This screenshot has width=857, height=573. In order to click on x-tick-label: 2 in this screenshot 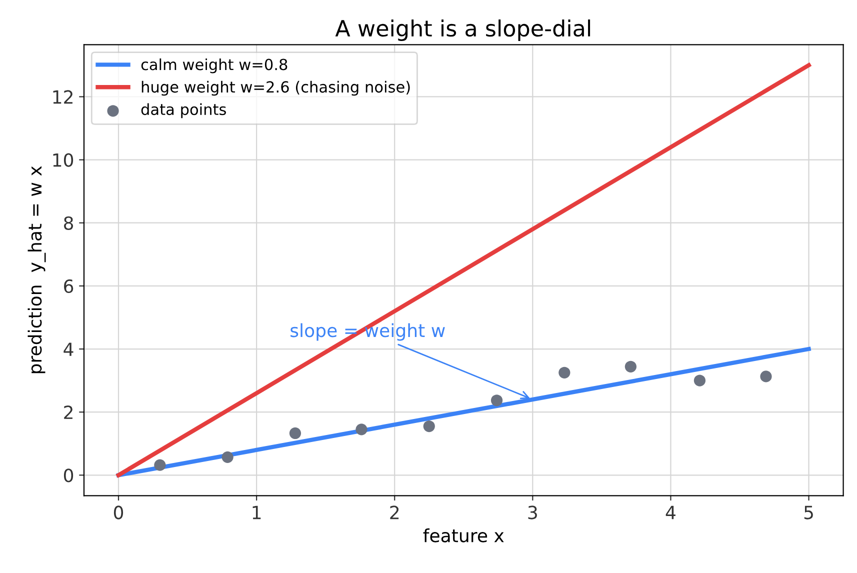, I will do `click(394, 513)`.